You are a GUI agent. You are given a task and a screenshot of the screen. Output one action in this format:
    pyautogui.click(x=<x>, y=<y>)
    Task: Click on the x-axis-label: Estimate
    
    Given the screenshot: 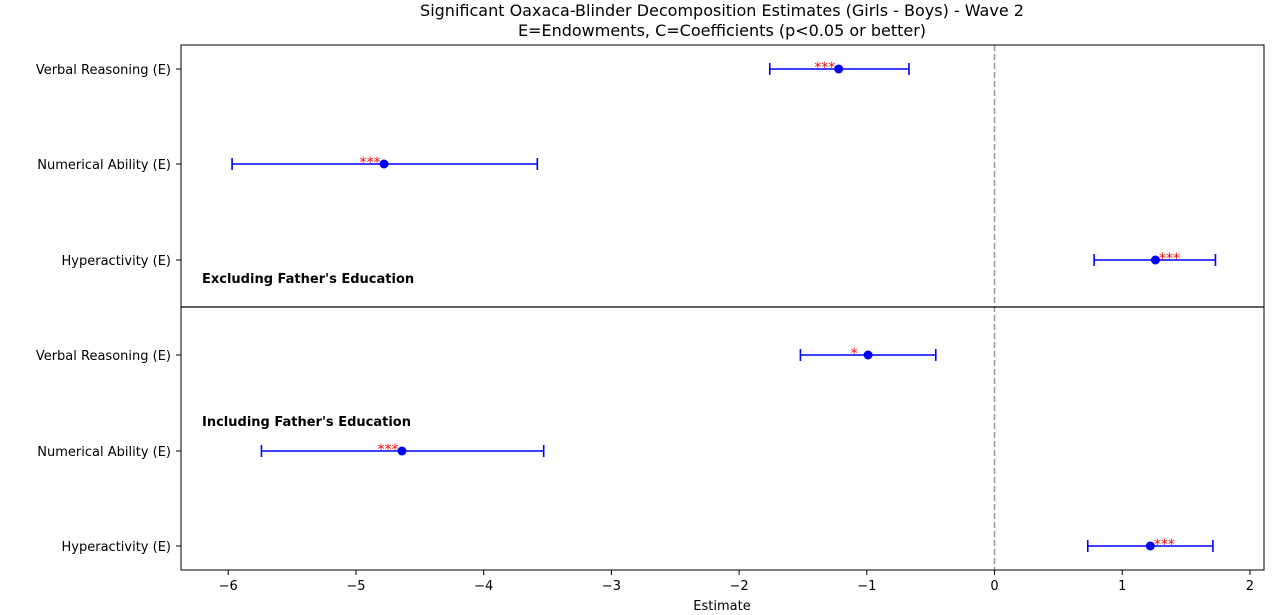 What is the action you would take?
    pyautogui.click(x=721, y=606)
    